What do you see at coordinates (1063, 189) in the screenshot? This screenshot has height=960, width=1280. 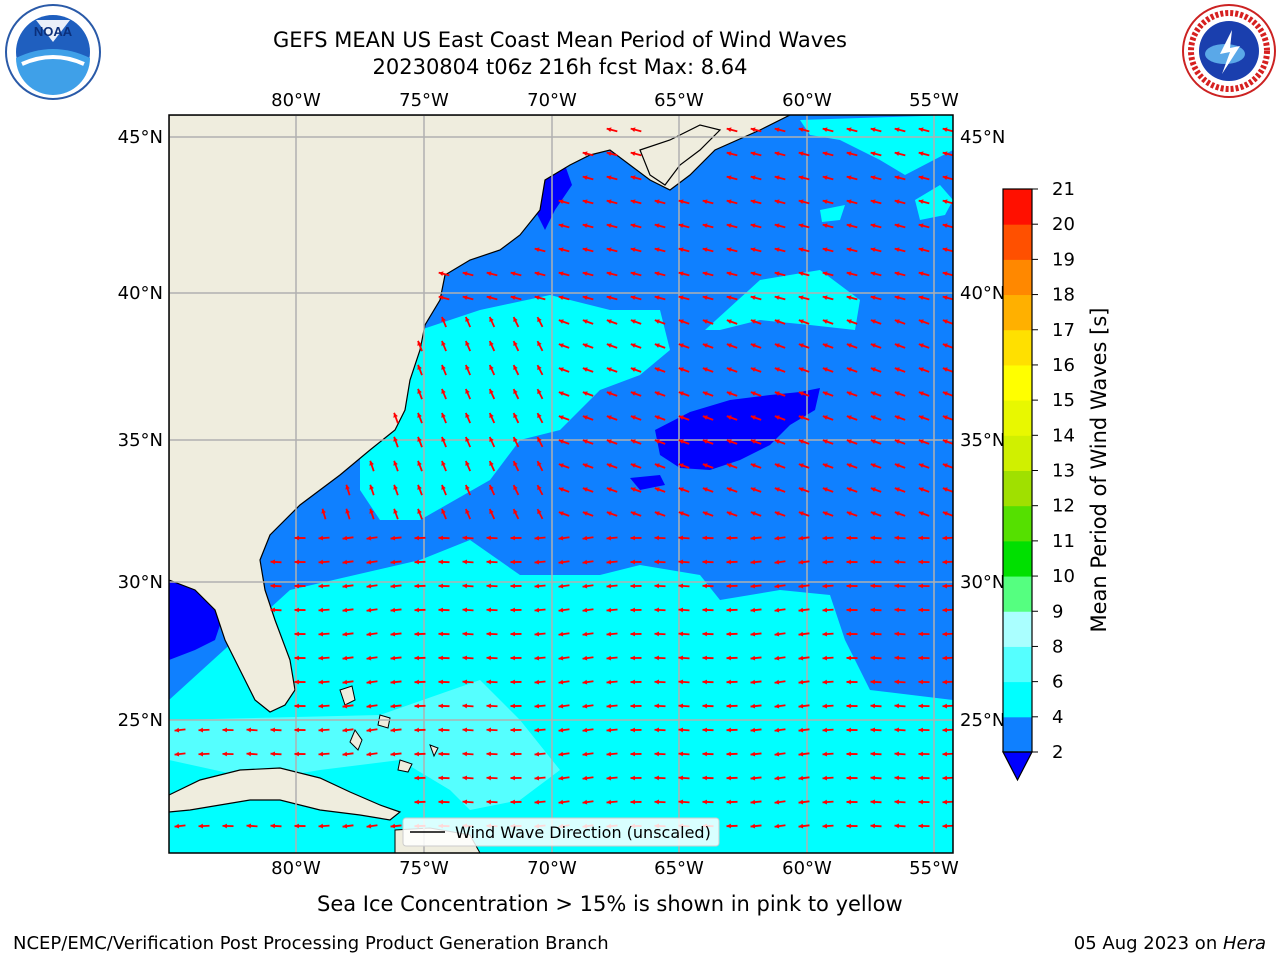 I see `colorbar-tick: 21` at bounding box center [1063, 189].